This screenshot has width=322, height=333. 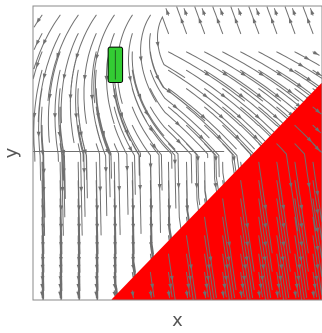 I want to click on x-axis-label: x, so click(x=177, y=320).